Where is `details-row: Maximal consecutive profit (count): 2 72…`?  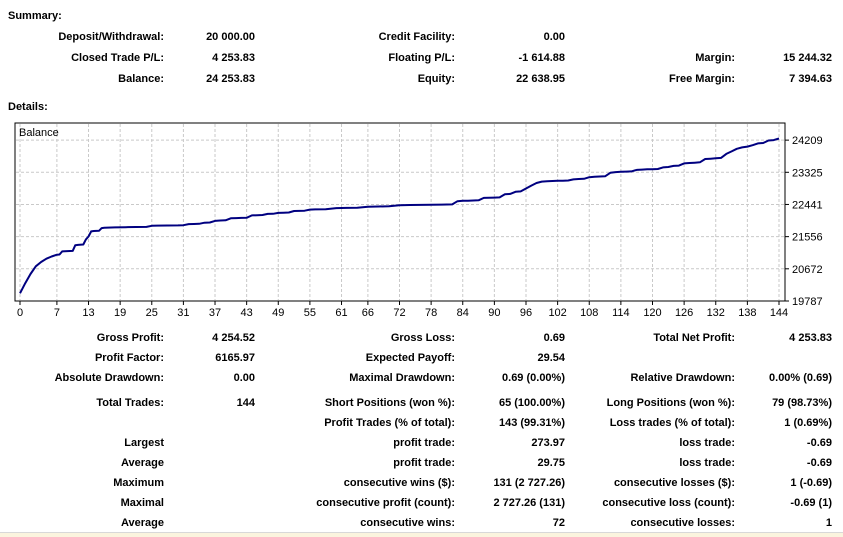 details-row: Maximal consecutive profit (count): 2 72… is located at coordinates (421, 504).